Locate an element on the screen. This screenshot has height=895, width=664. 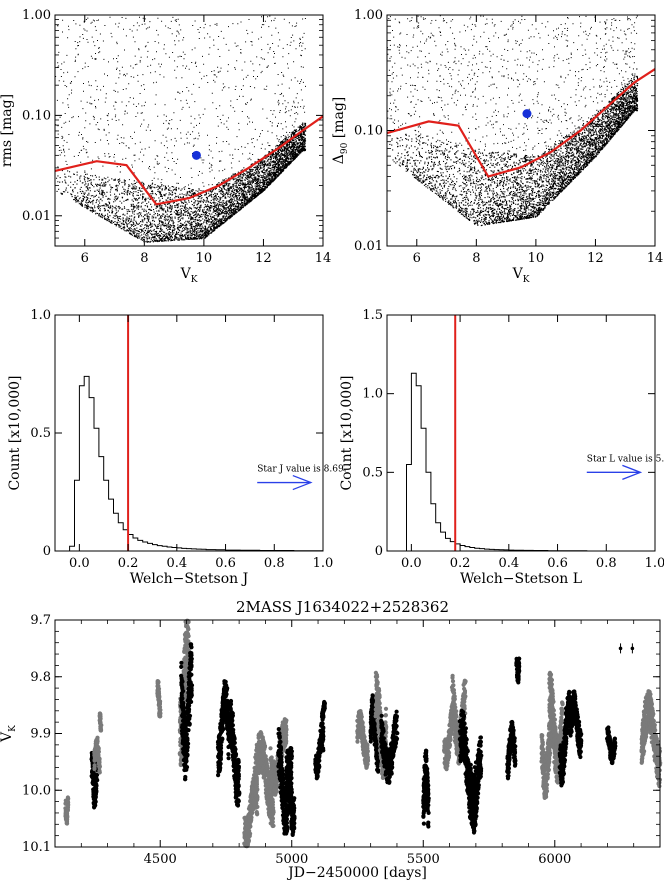
axes-frame-j is located at coordinates (189, 433).